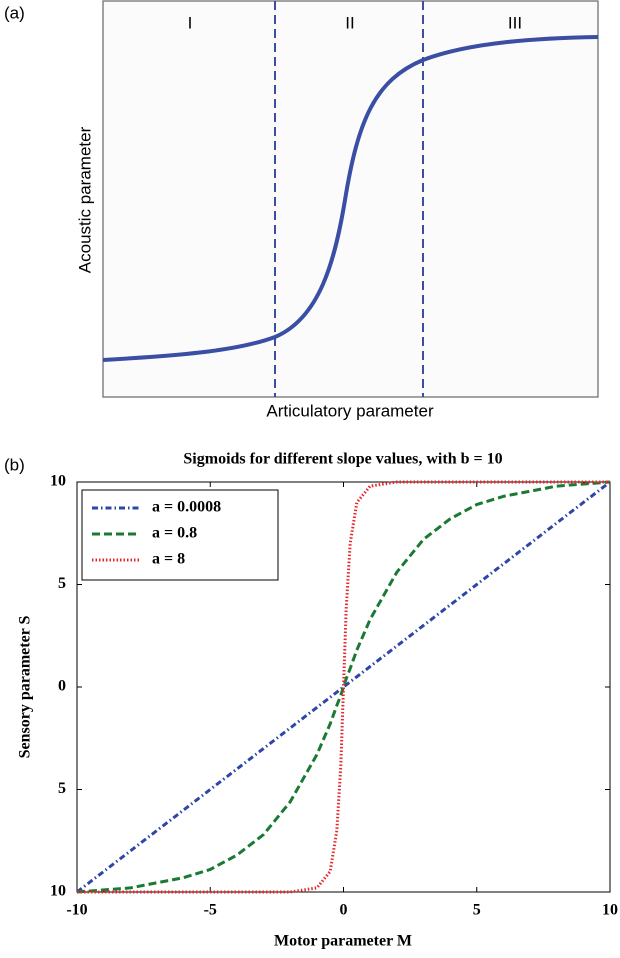 The image size is (620, 958). Describe the element at coordinates (610, 910) in the screenshot. I see `x-tick-label: 10` at that location.